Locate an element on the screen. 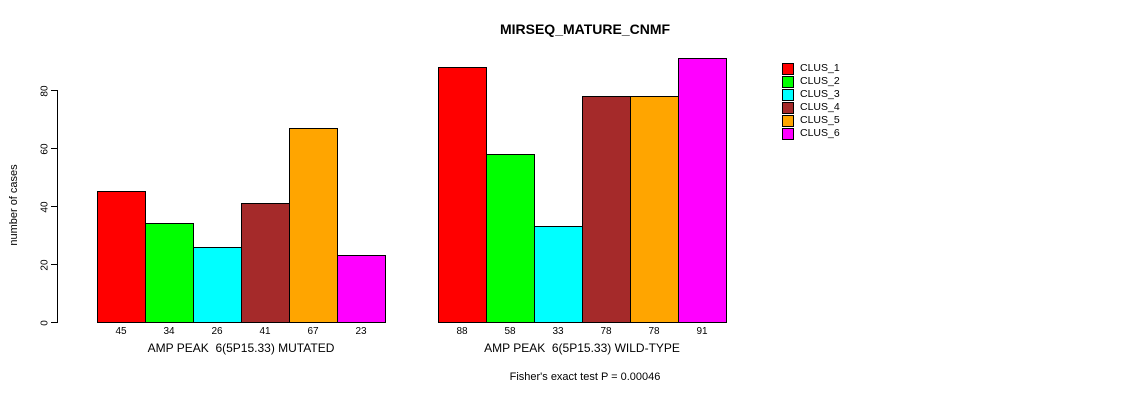  bar-value-label: 67 is located at coordinates (313, 331).